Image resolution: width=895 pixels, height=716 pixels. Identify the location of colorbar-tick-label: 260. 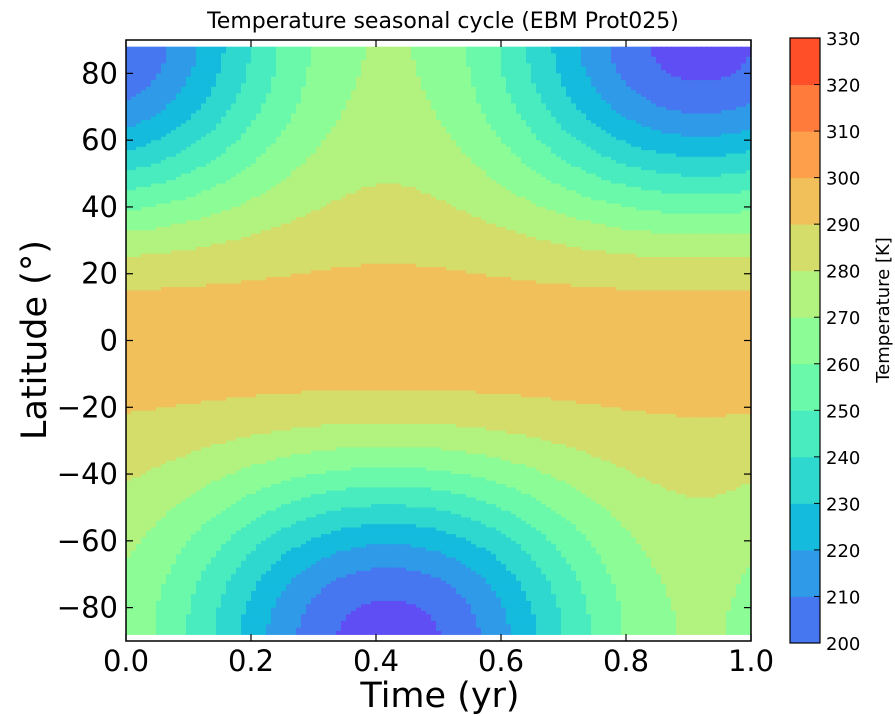
(843, 365).